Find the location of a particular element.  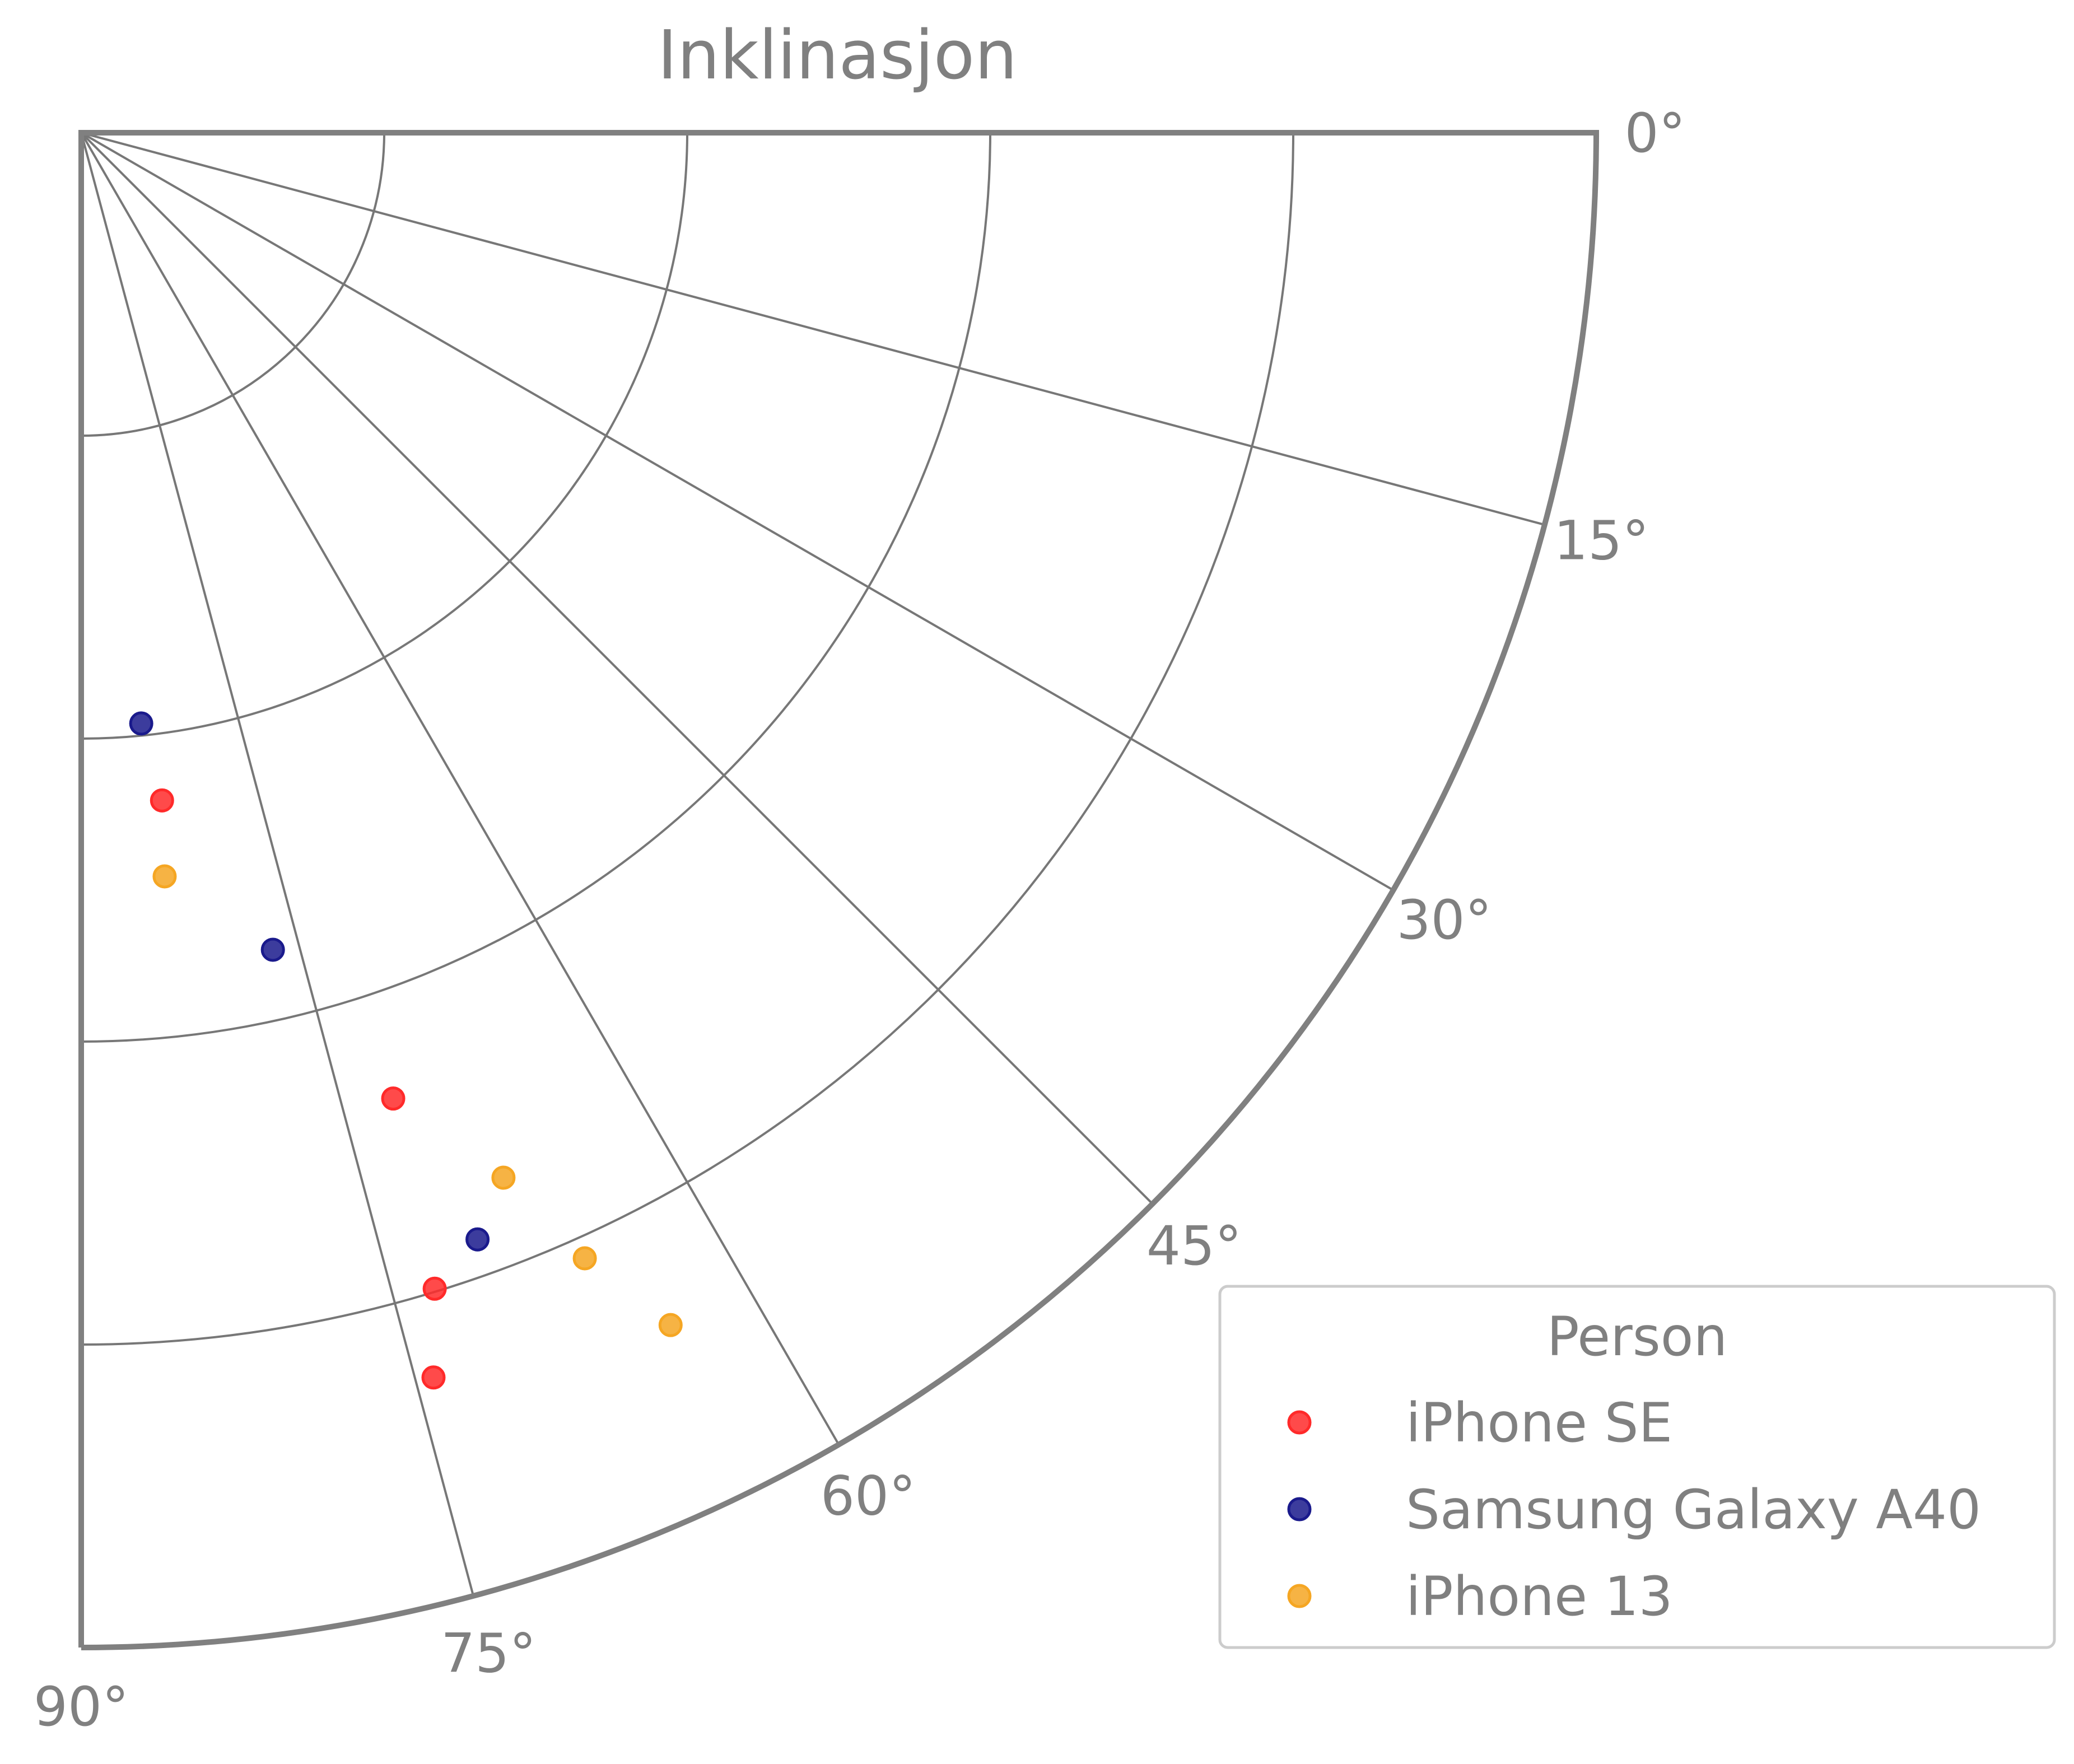

theta-tick-label: 0° is located at coordinates (1654, 134).